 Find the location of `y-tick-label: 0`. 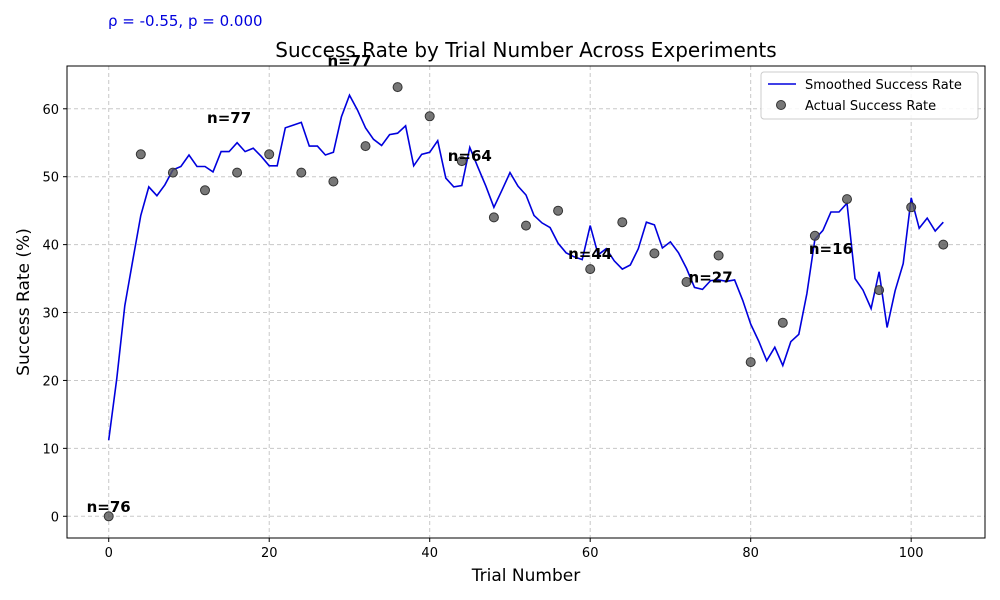

y-tick-label: 0 is located at coordinates (55, 517).